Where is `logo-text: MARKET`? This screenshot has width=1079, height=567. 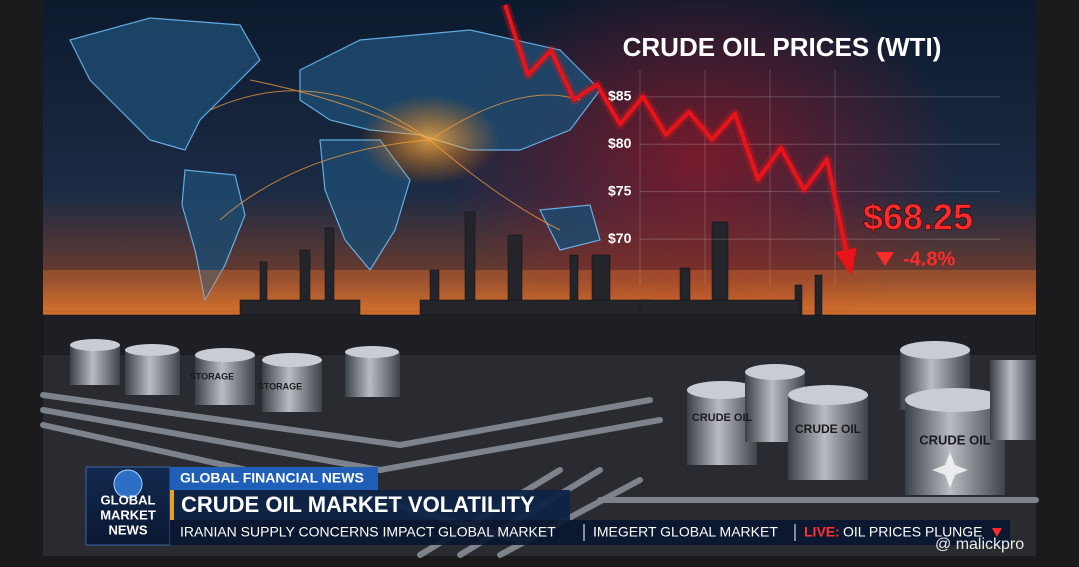 logo-text: MARKET is located at coordinates (128, 514).